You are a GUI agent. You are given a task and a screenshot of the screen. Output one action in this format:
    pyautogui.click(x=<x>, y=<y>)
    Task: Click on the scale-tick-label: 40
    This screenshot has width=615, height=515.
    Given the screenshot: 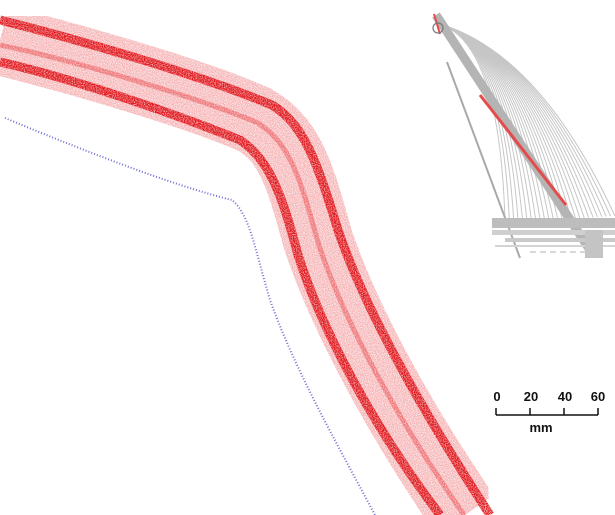 What is the action you would take?
    pyautogui.click(x=565, y=396)
    